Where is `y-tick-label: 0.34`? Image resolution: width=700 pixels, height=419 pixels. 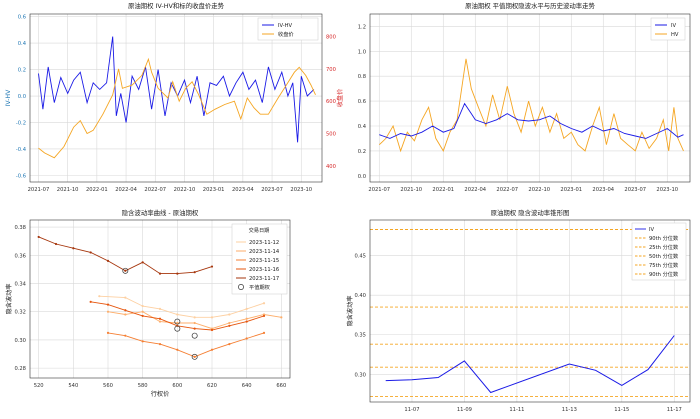 y-tick-label: 0.34 is located at coordinates (20, 284).